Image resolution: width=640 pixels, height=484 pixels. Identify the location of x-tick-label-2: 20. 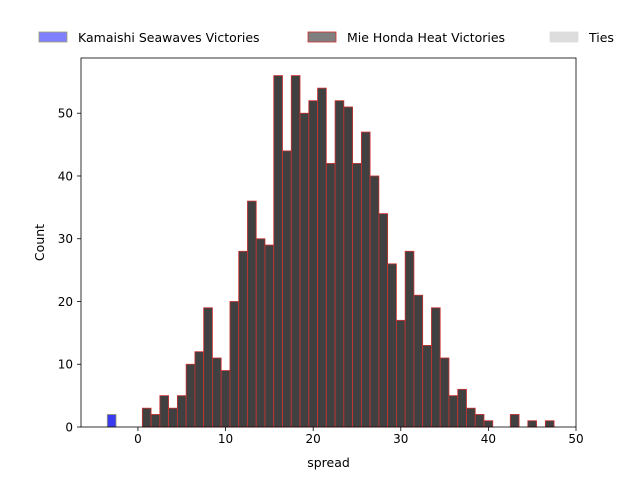
(313, 439).